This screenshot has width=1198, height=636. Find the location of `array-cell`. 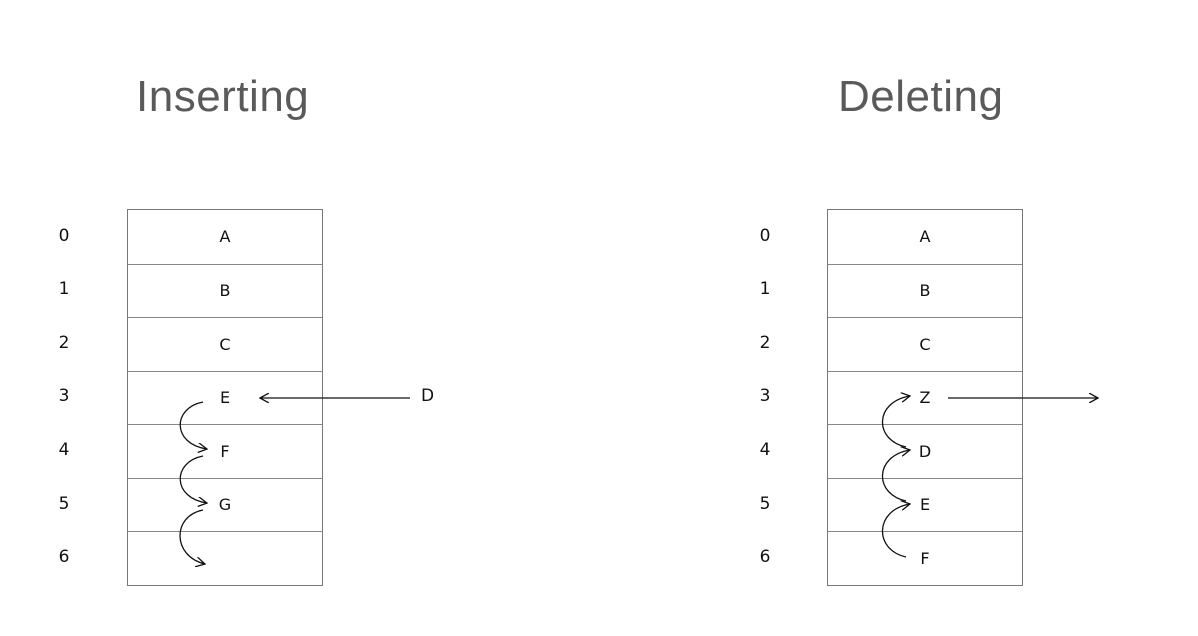

array-cell is located at coordinates (225, 558).